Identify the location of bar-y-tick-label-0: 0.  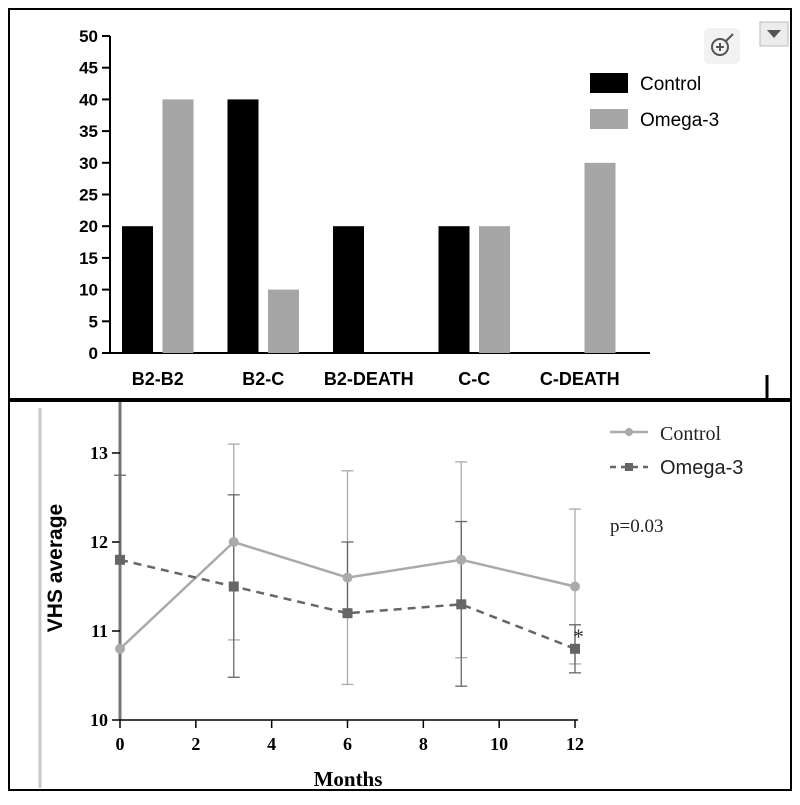
(93, 353).